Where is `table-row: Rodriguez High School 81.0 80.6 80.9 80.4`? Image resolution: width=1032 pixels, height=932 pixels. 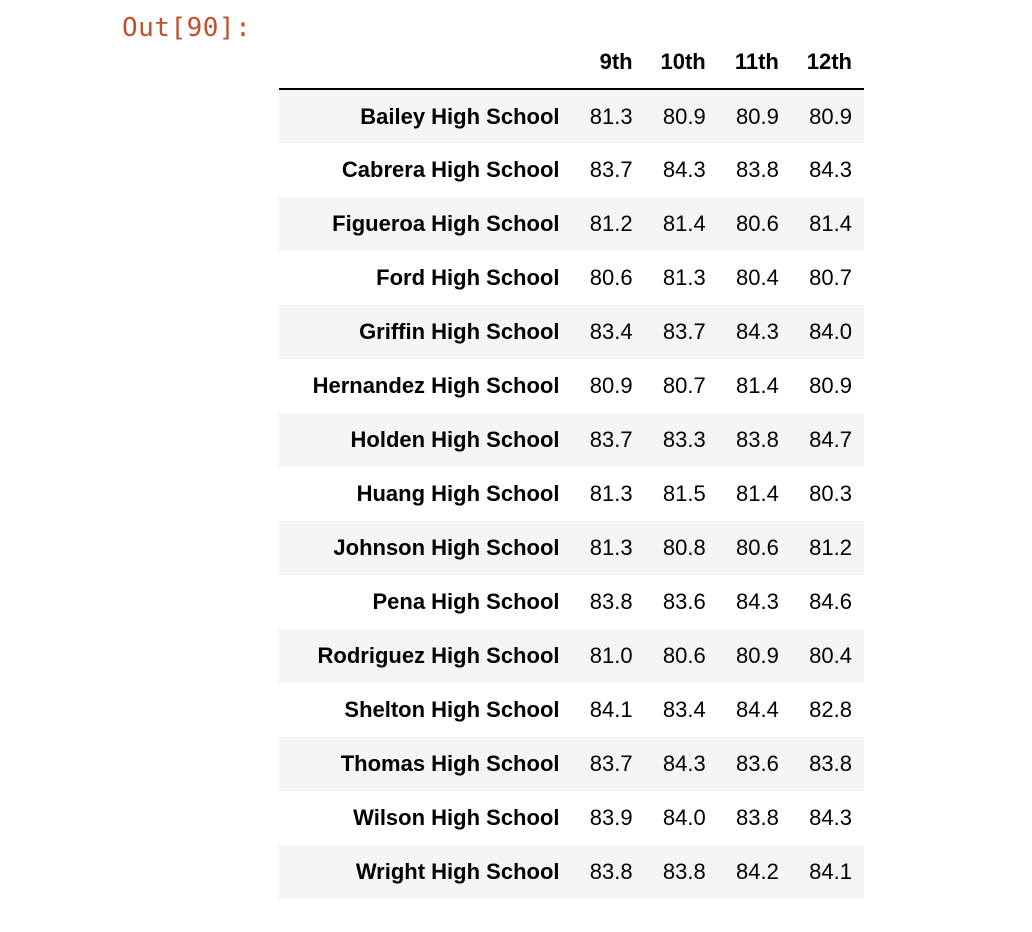
table-row: Rodriguez High School 81.0 80.6 80.9 80.4 is located at coordinates (571, 656).